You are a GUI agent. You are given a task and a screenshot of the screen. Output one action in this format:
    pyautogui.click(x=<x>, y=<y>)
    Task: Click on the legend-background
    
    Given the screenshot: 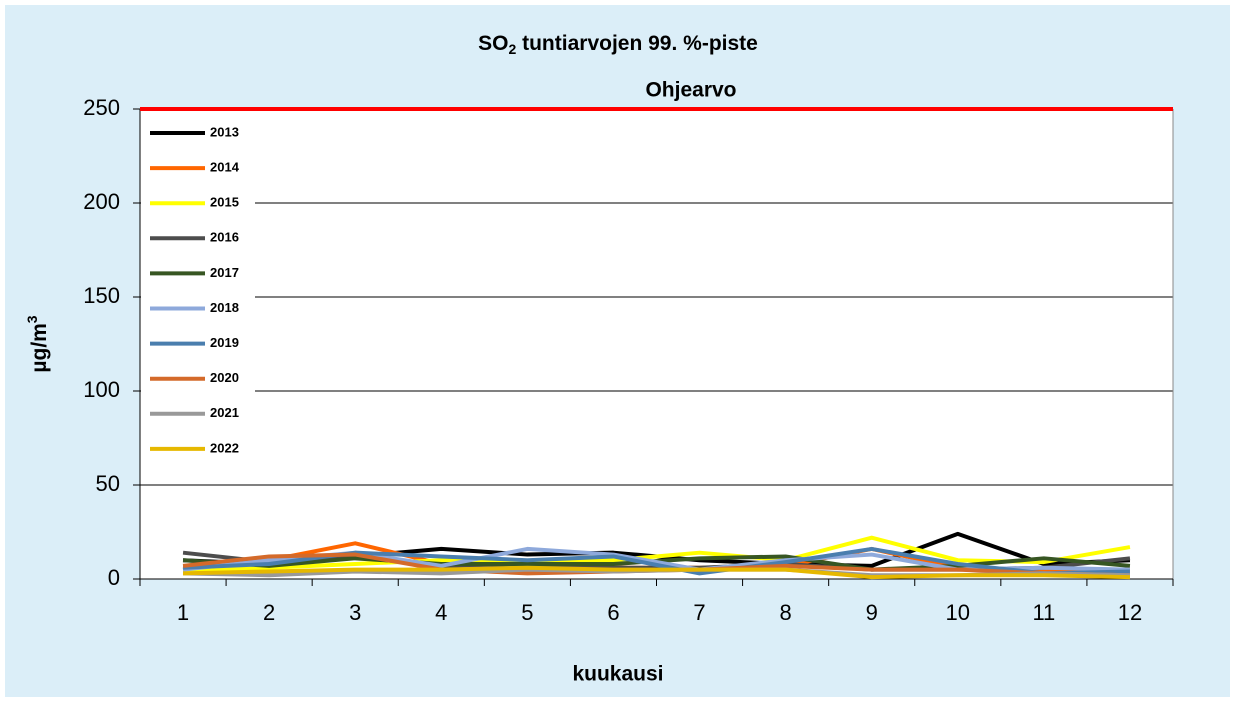 What is the action you would take?
    pyautogui.click(x=198, y=290)
    